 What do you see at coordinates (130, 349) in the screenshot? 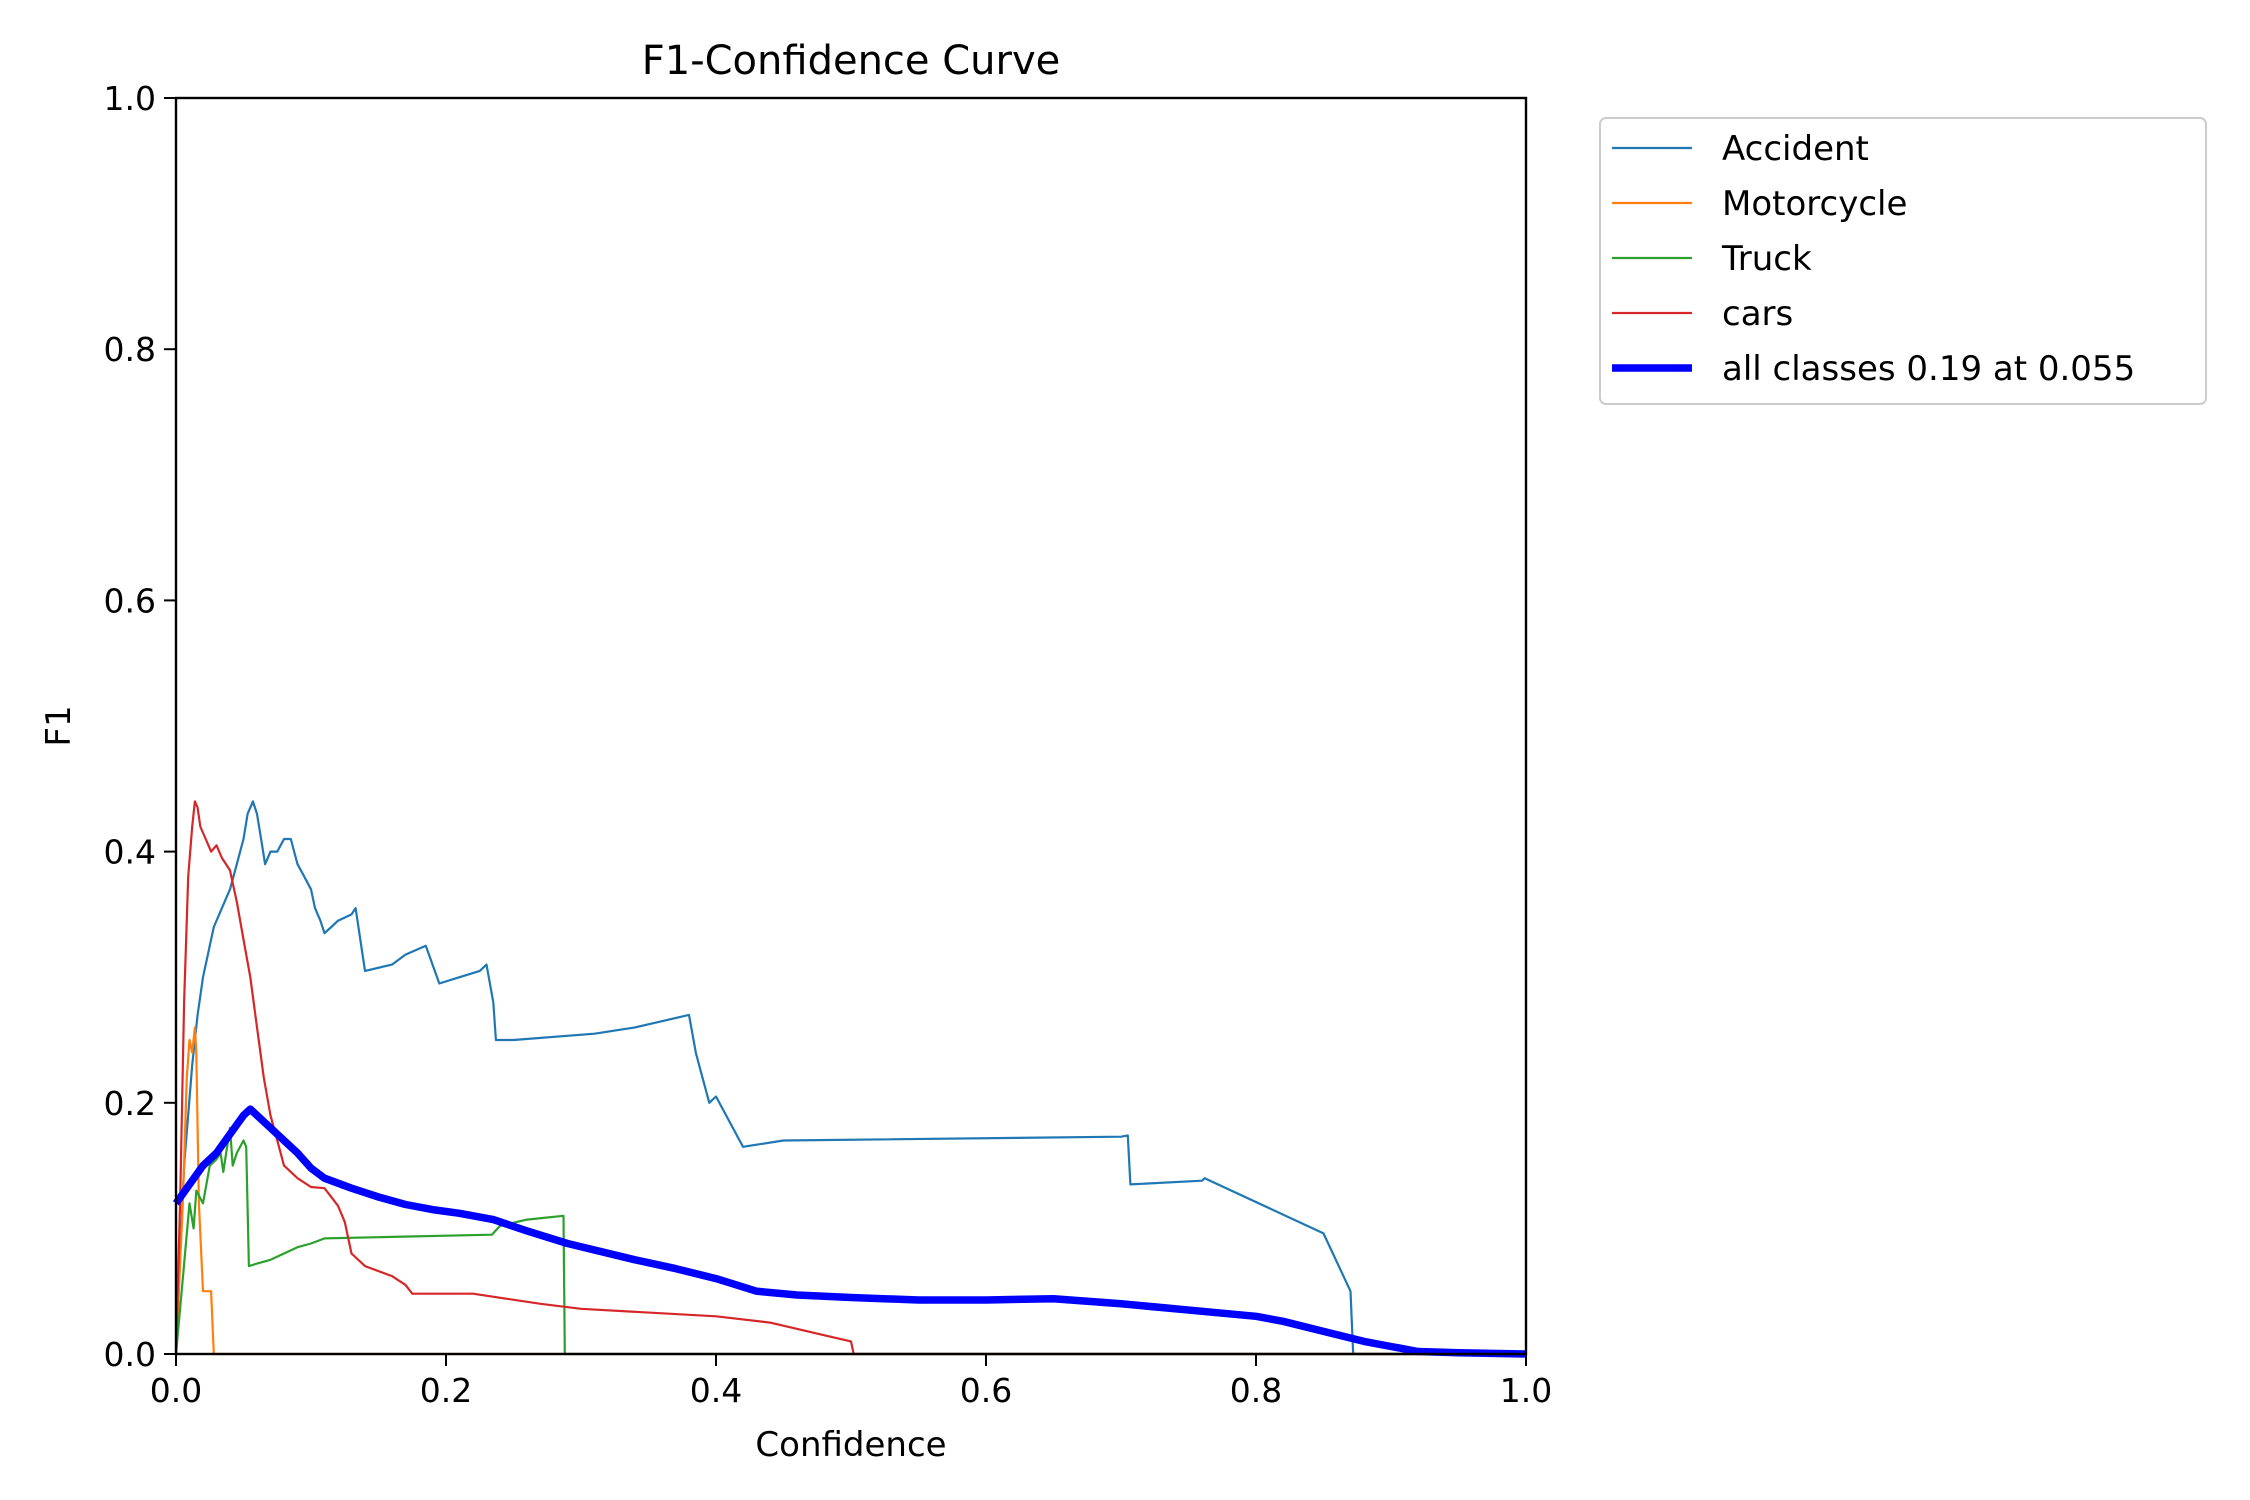
I see `y-tick-label: 0.8` at bounding box center [130, 349].